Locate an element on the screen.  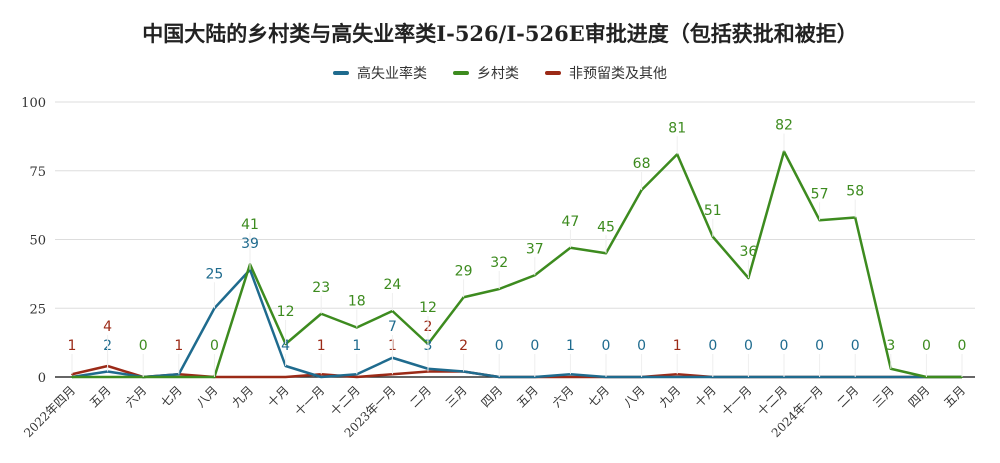
data-label: 37 is located at coordinates (535, 249).